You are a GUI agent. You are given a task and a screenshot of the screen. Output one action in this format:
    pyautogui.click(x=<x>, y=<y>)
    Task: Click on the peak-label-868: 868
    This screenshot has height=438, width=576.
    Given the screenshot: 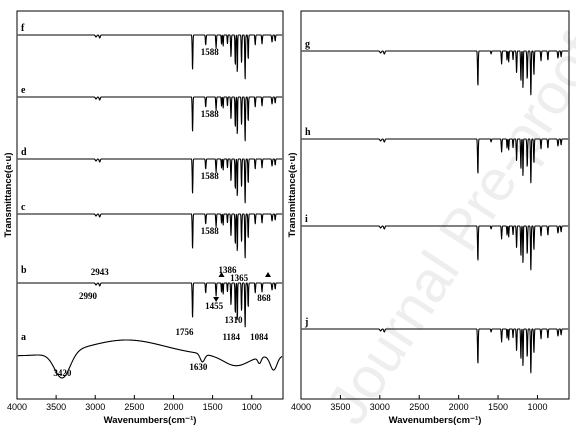 What is the action you would take?
    pyautogui.click(x=264, y=298)
    